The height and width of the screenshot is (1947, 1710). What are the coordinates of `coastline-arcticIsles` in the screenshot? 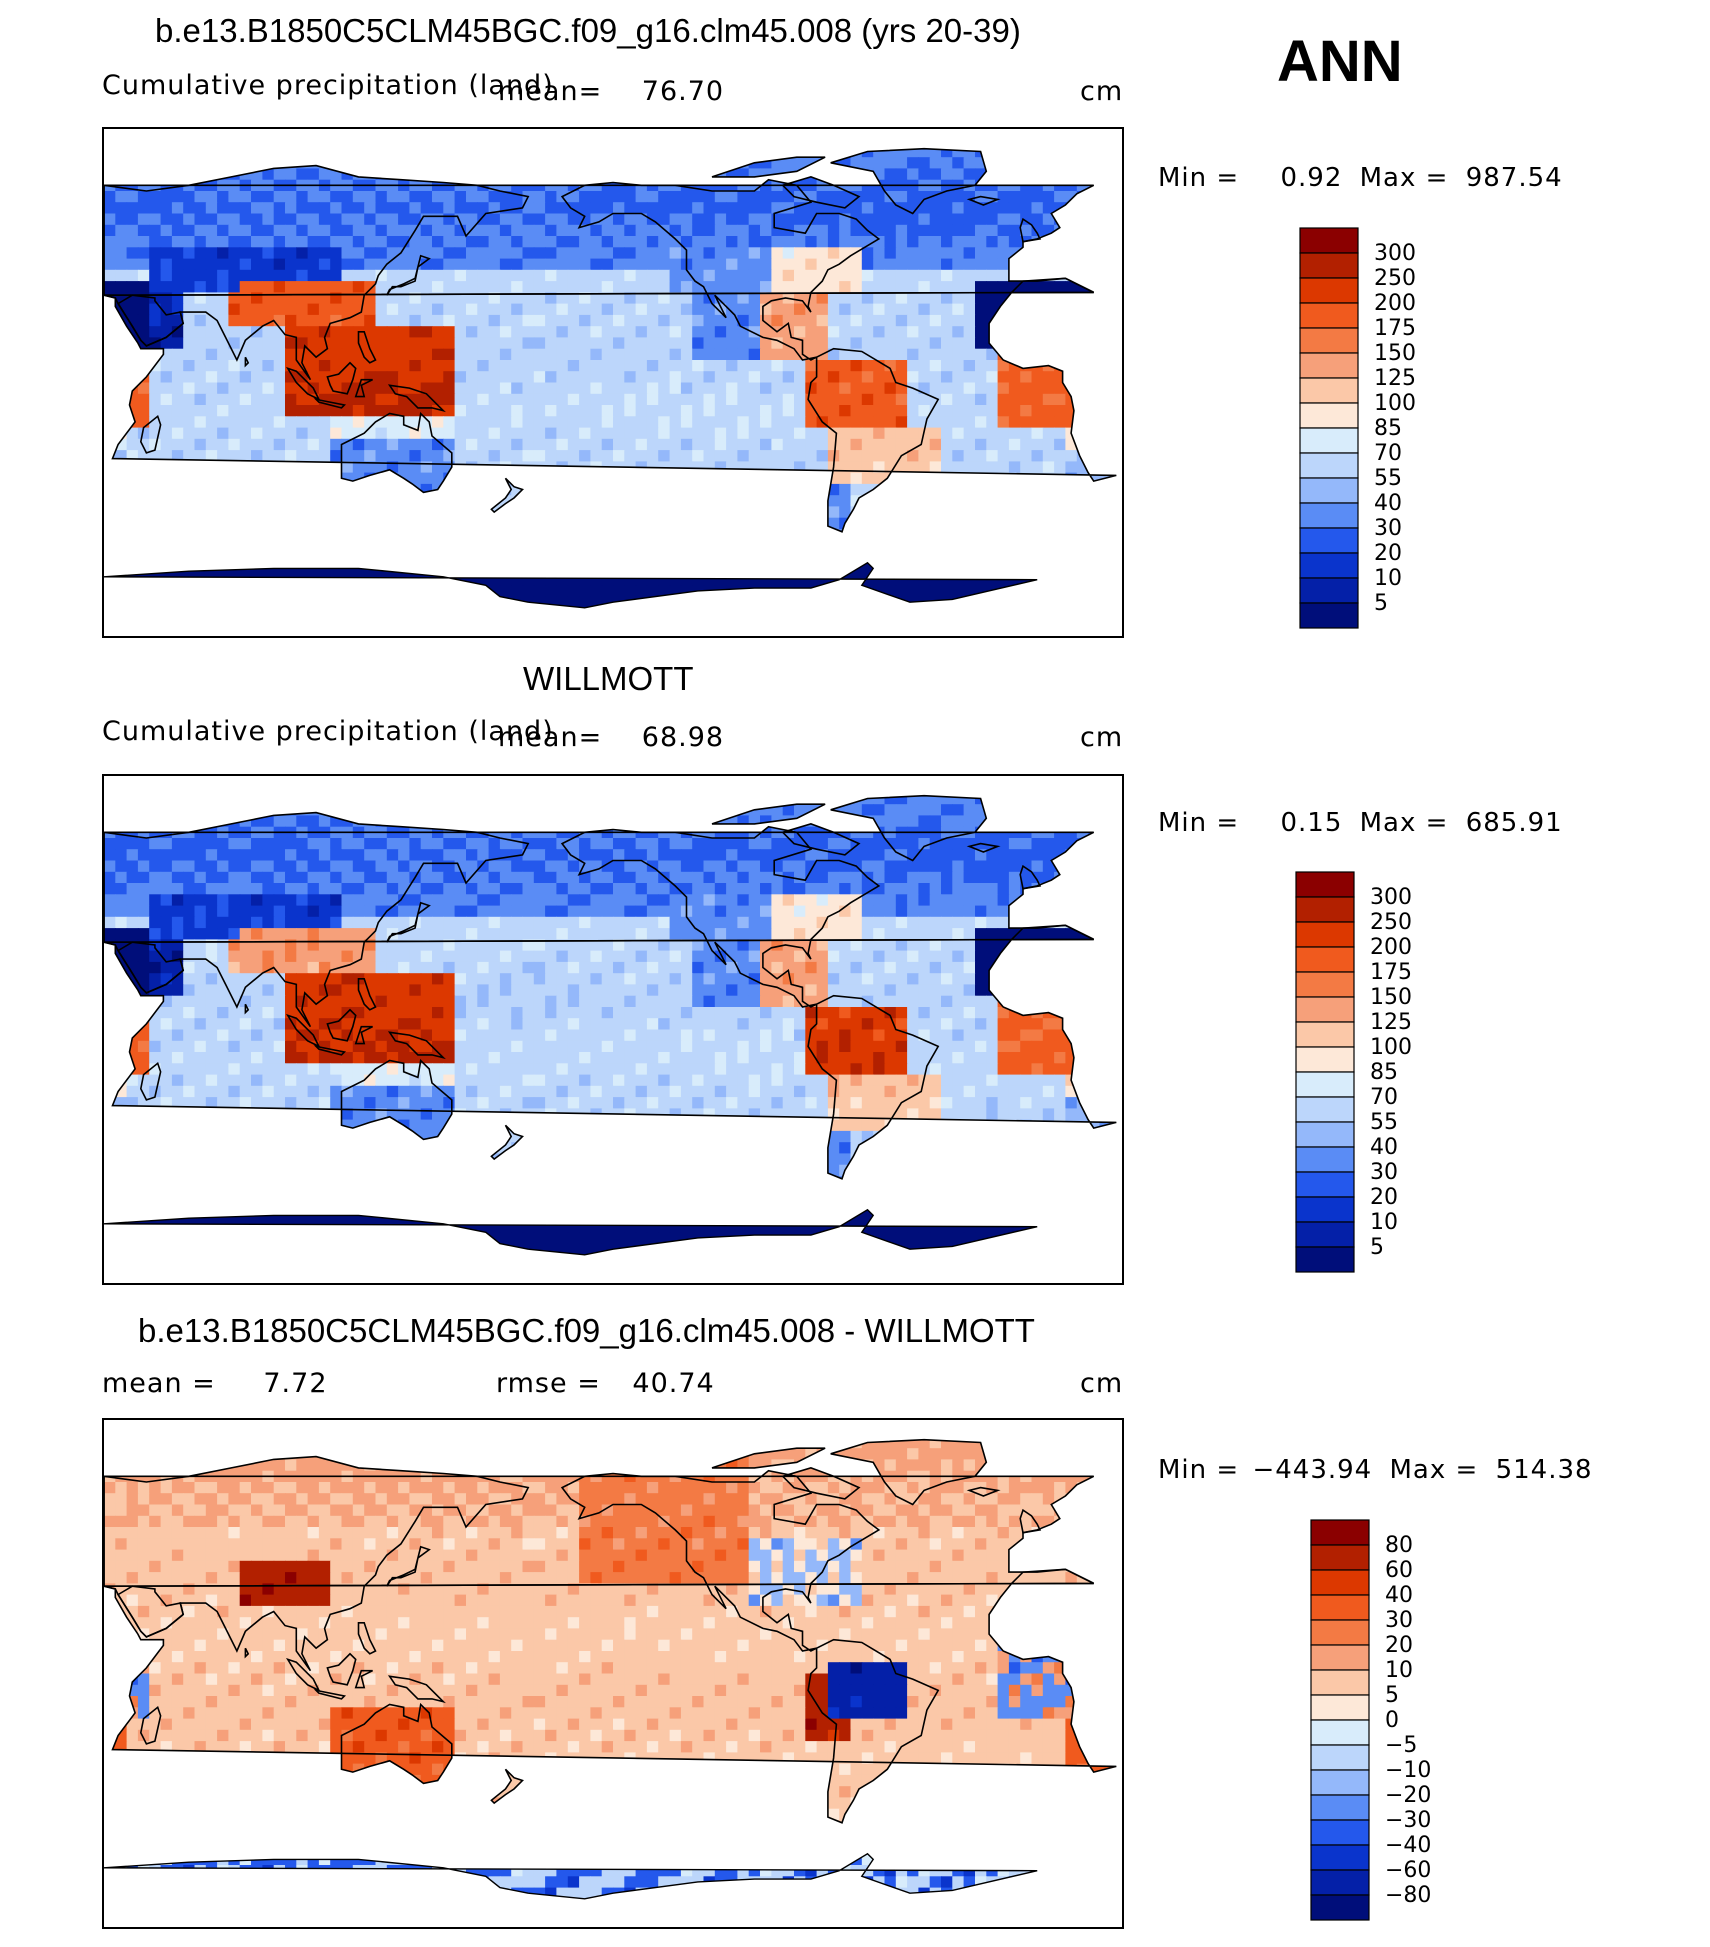 It's located at (768, 1458).